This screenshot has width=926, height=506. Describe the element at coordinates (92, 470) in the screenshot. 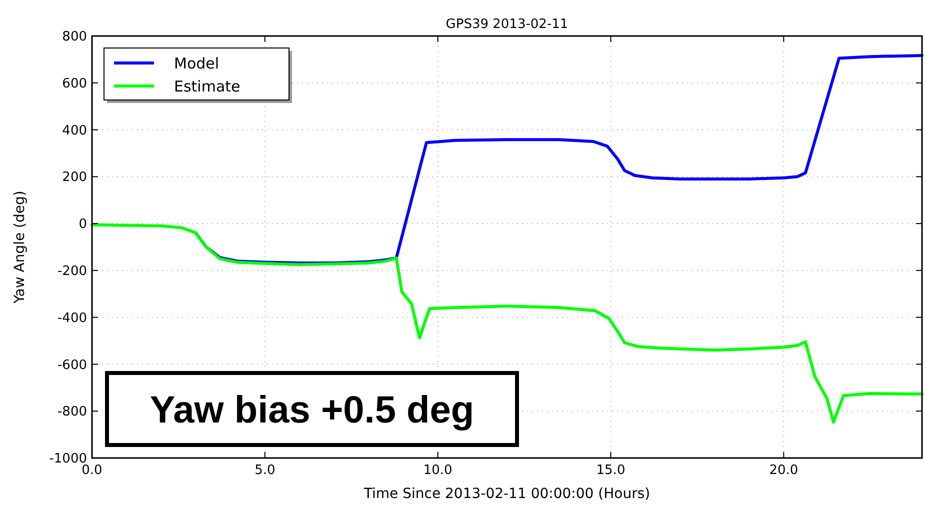

I see `x-tick-label: 0.0` at that location.